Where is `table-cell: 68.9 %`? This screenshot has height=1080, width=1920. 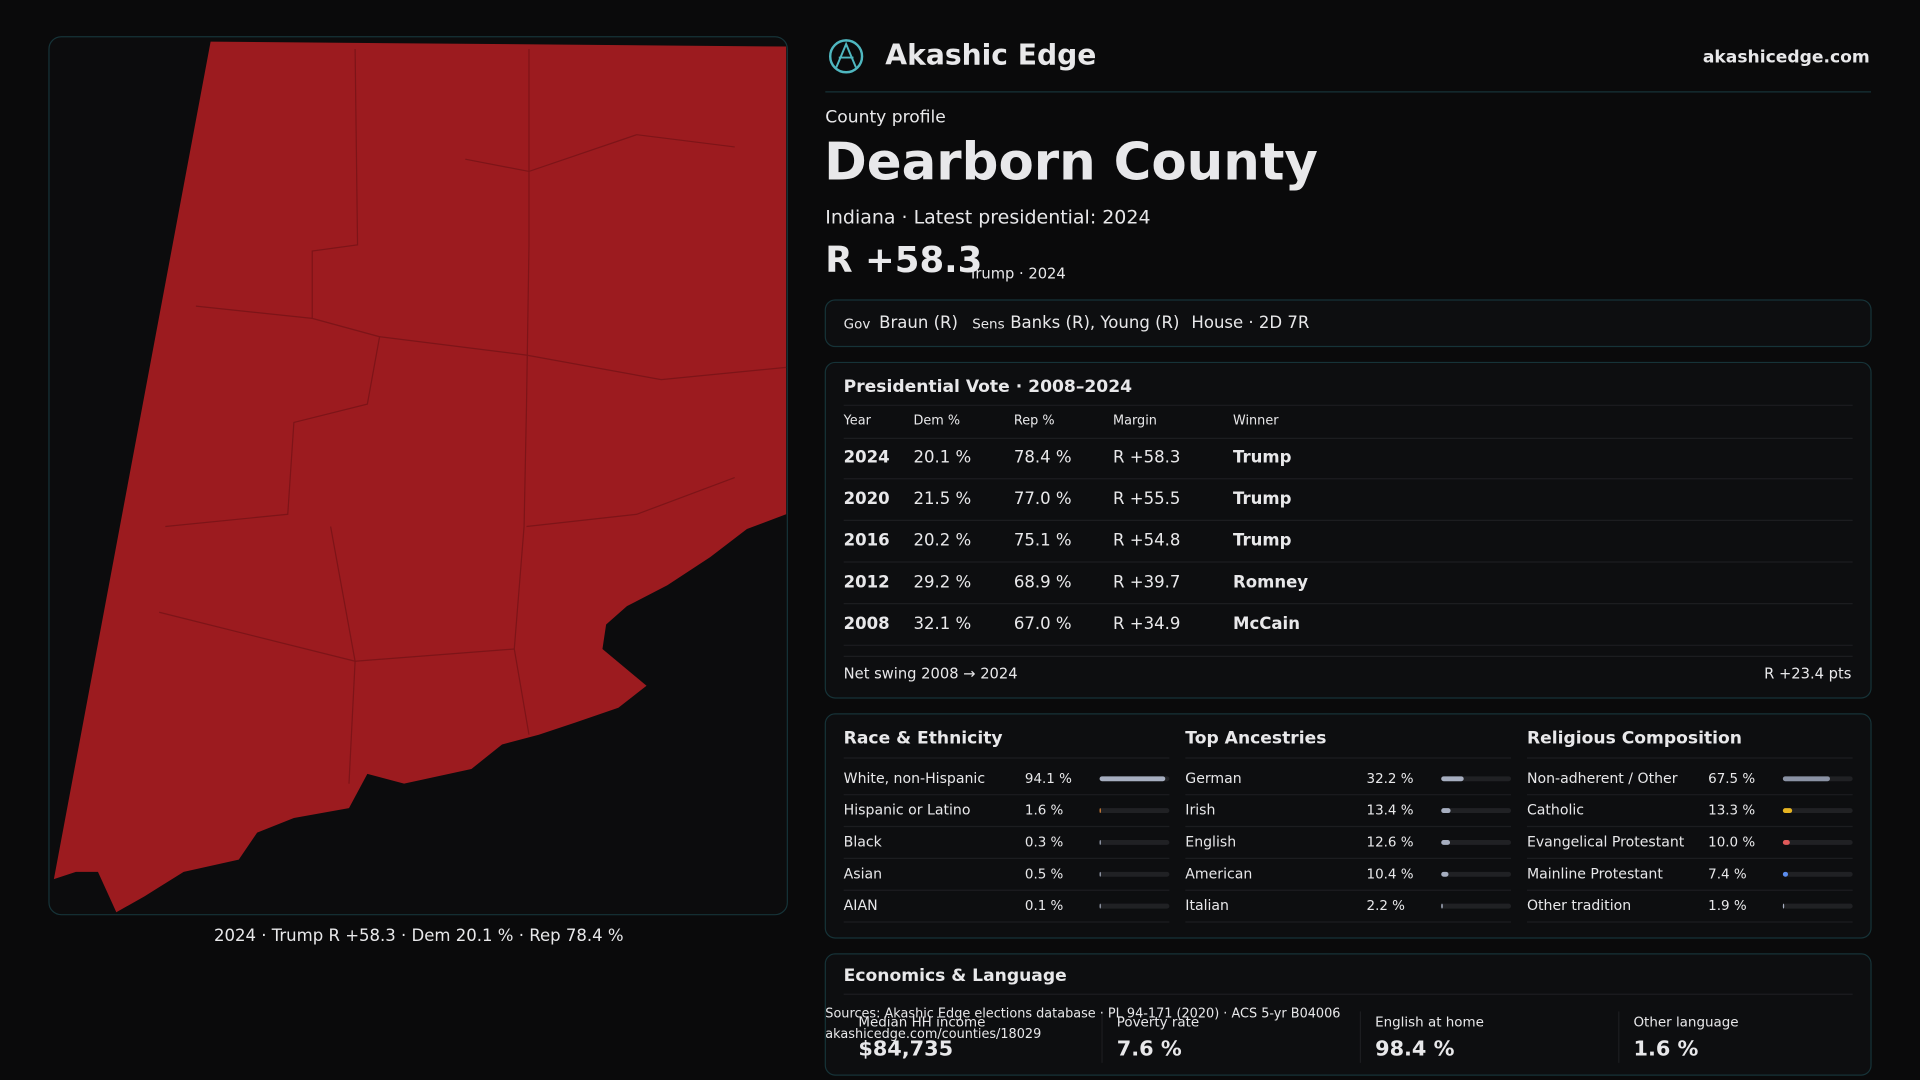
table-cell: 68.9 % is located at coordinates (1043, 581).